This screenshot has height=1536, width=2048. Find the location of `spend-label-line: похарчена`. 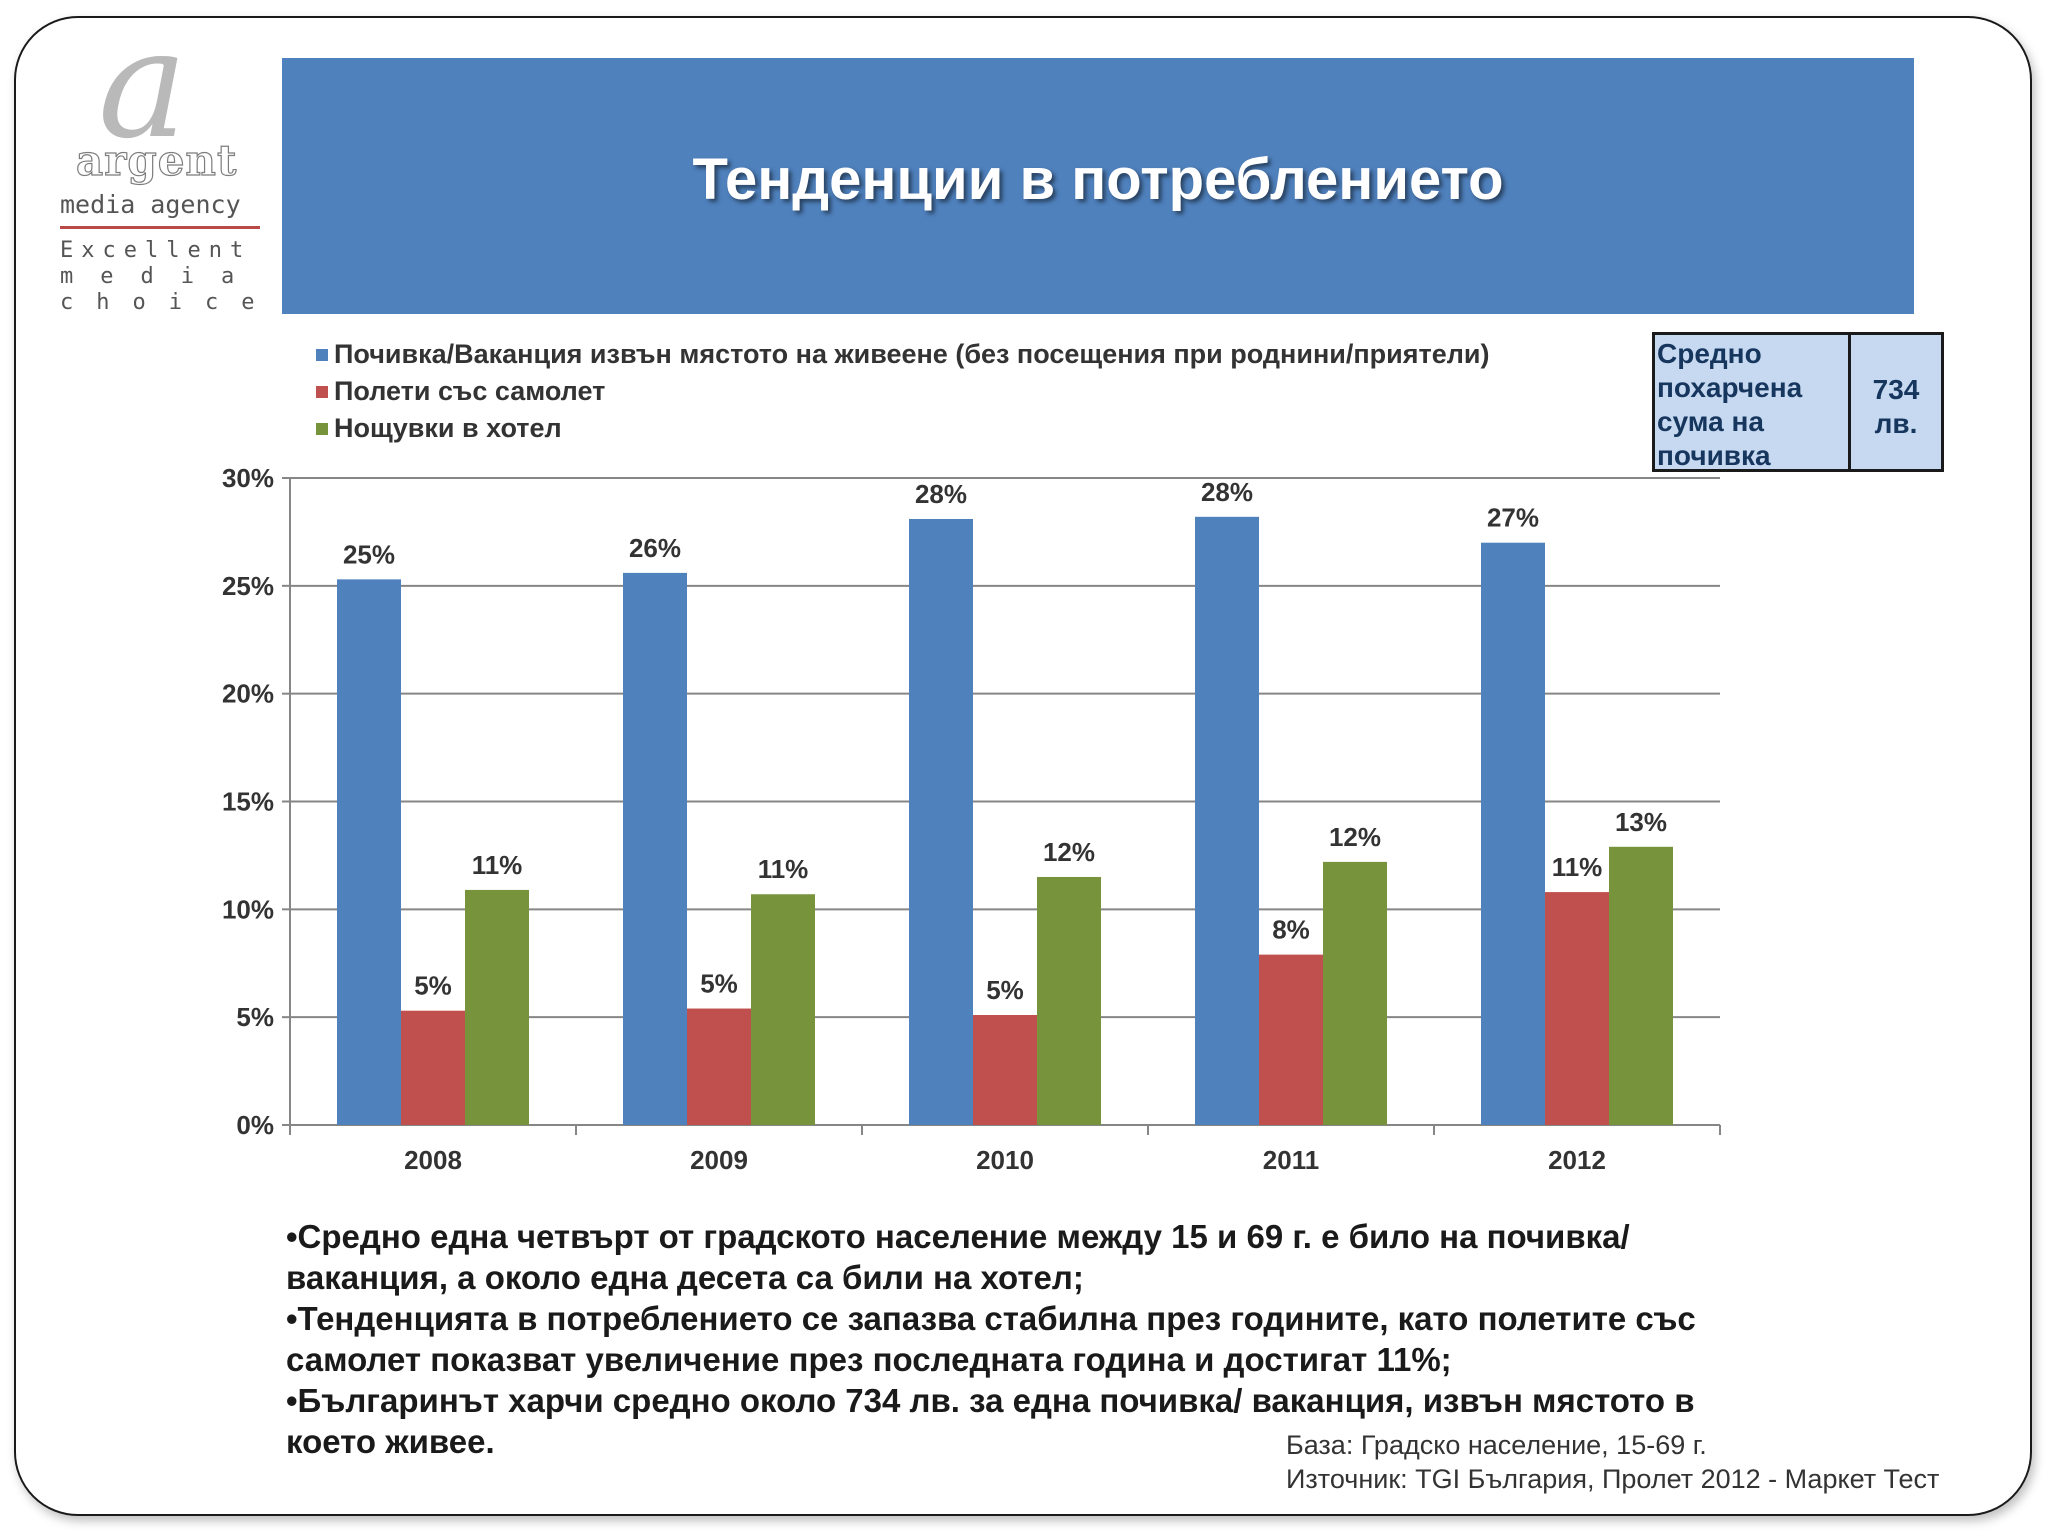

spend-label-line: похарчена is located at coordinates (1730, 387).